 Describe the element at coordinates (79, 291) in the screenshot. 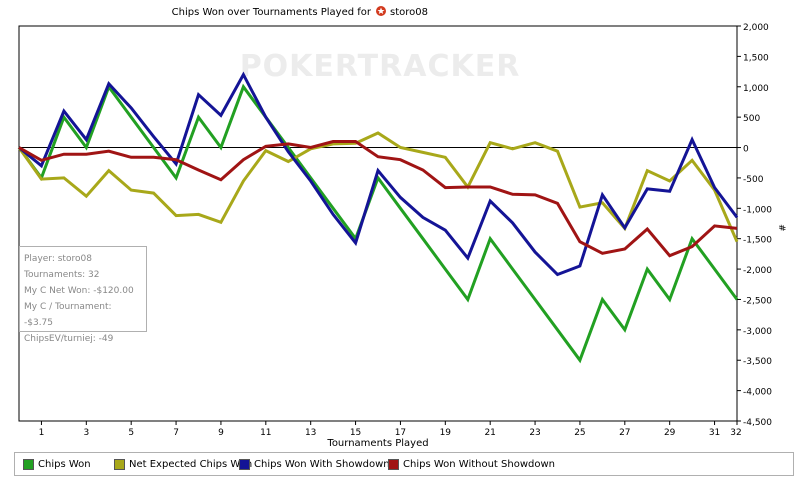

I see `info-net-won: My C Net Won: -$120.00` at that location.